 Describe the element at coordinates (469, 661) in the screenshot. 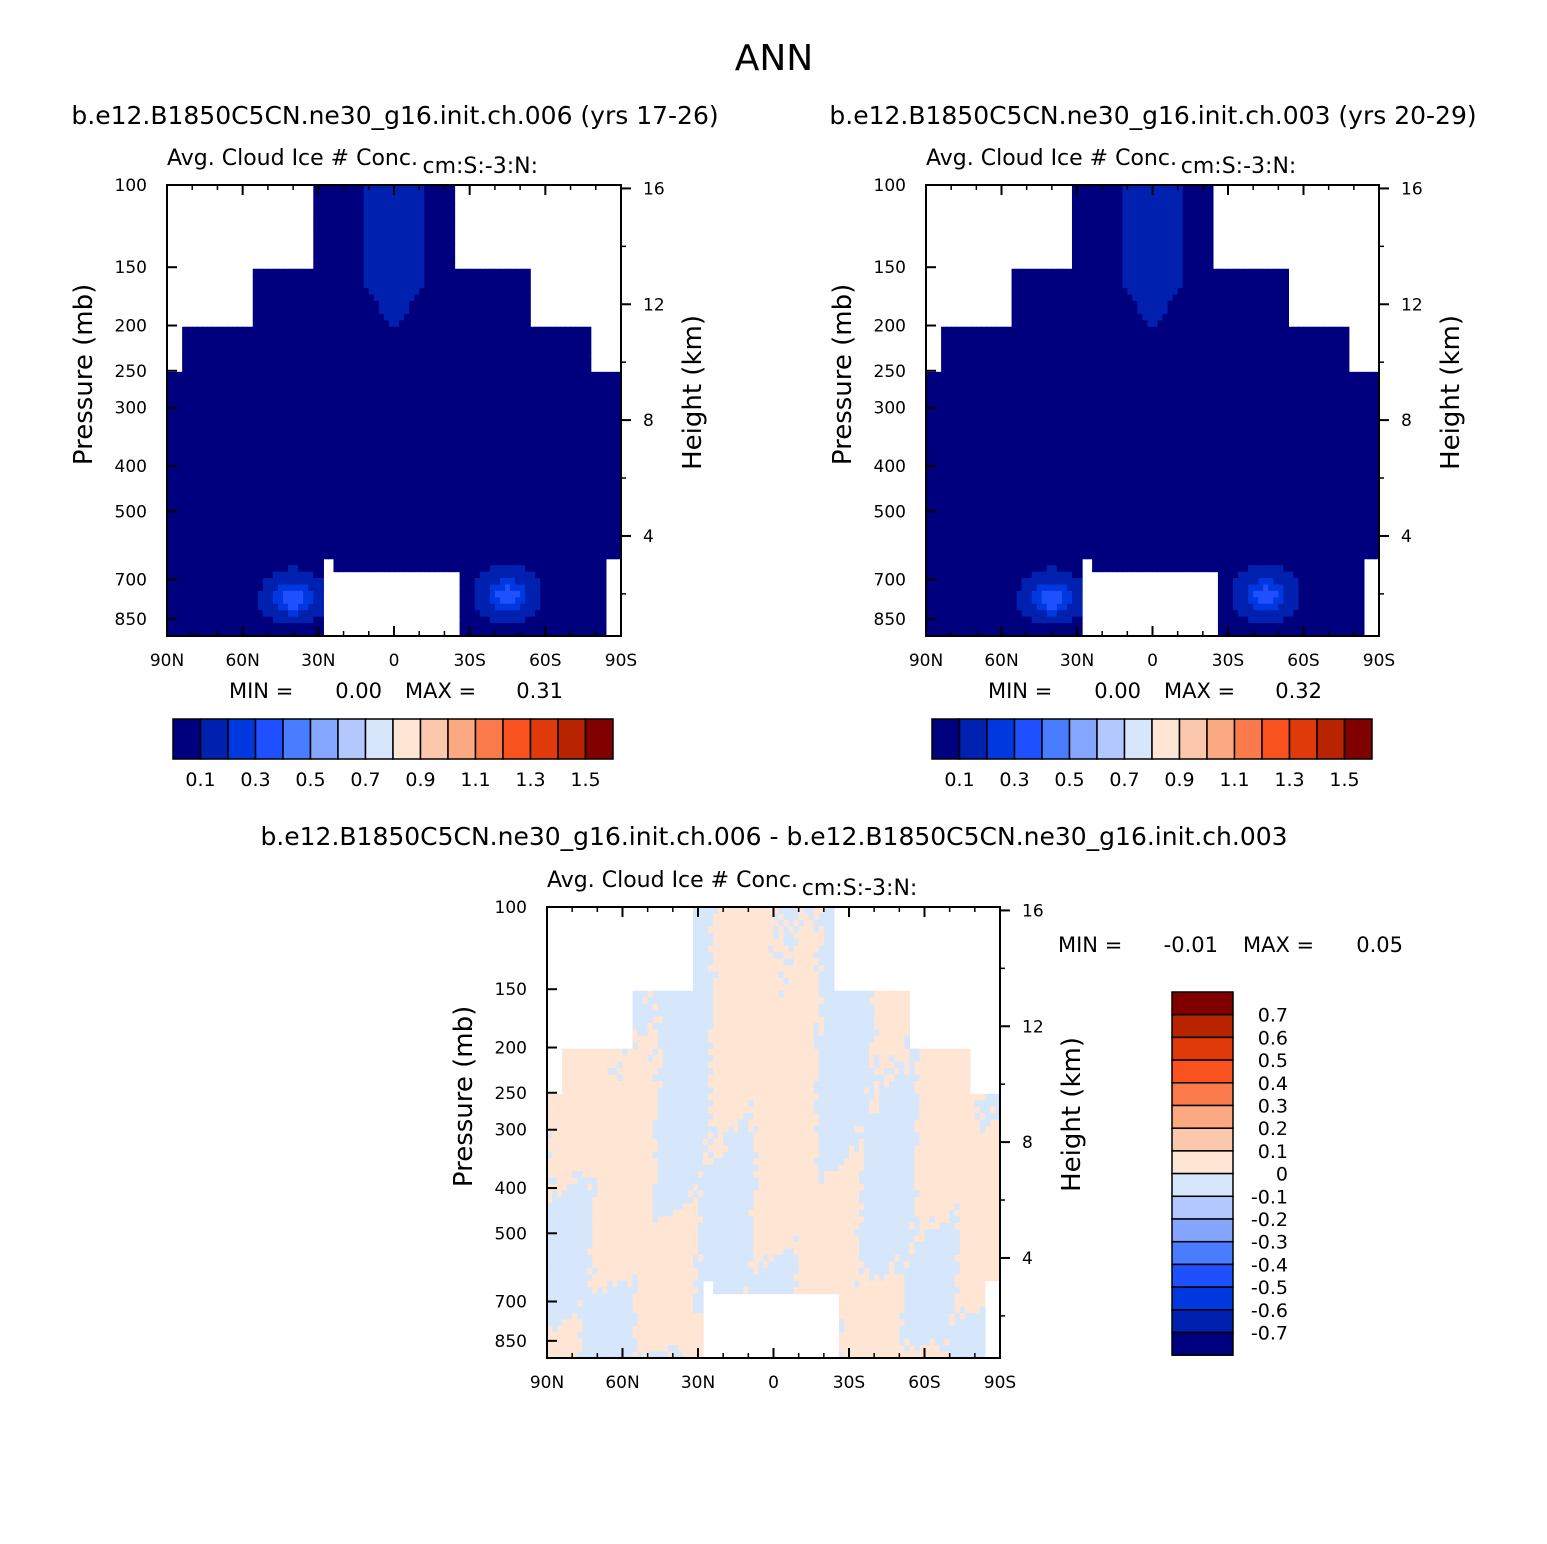

I see `x-tick-label: 30S` at that location.